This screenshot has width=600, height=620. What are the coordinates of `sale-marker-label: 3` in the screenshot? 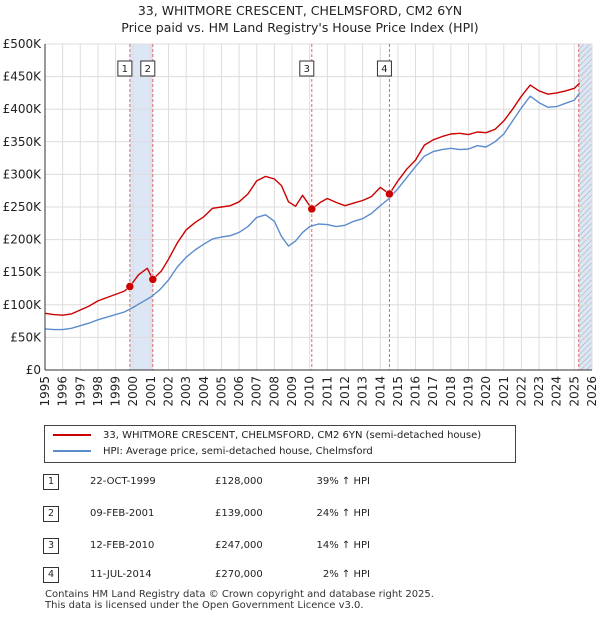 It's located at (307, 69).